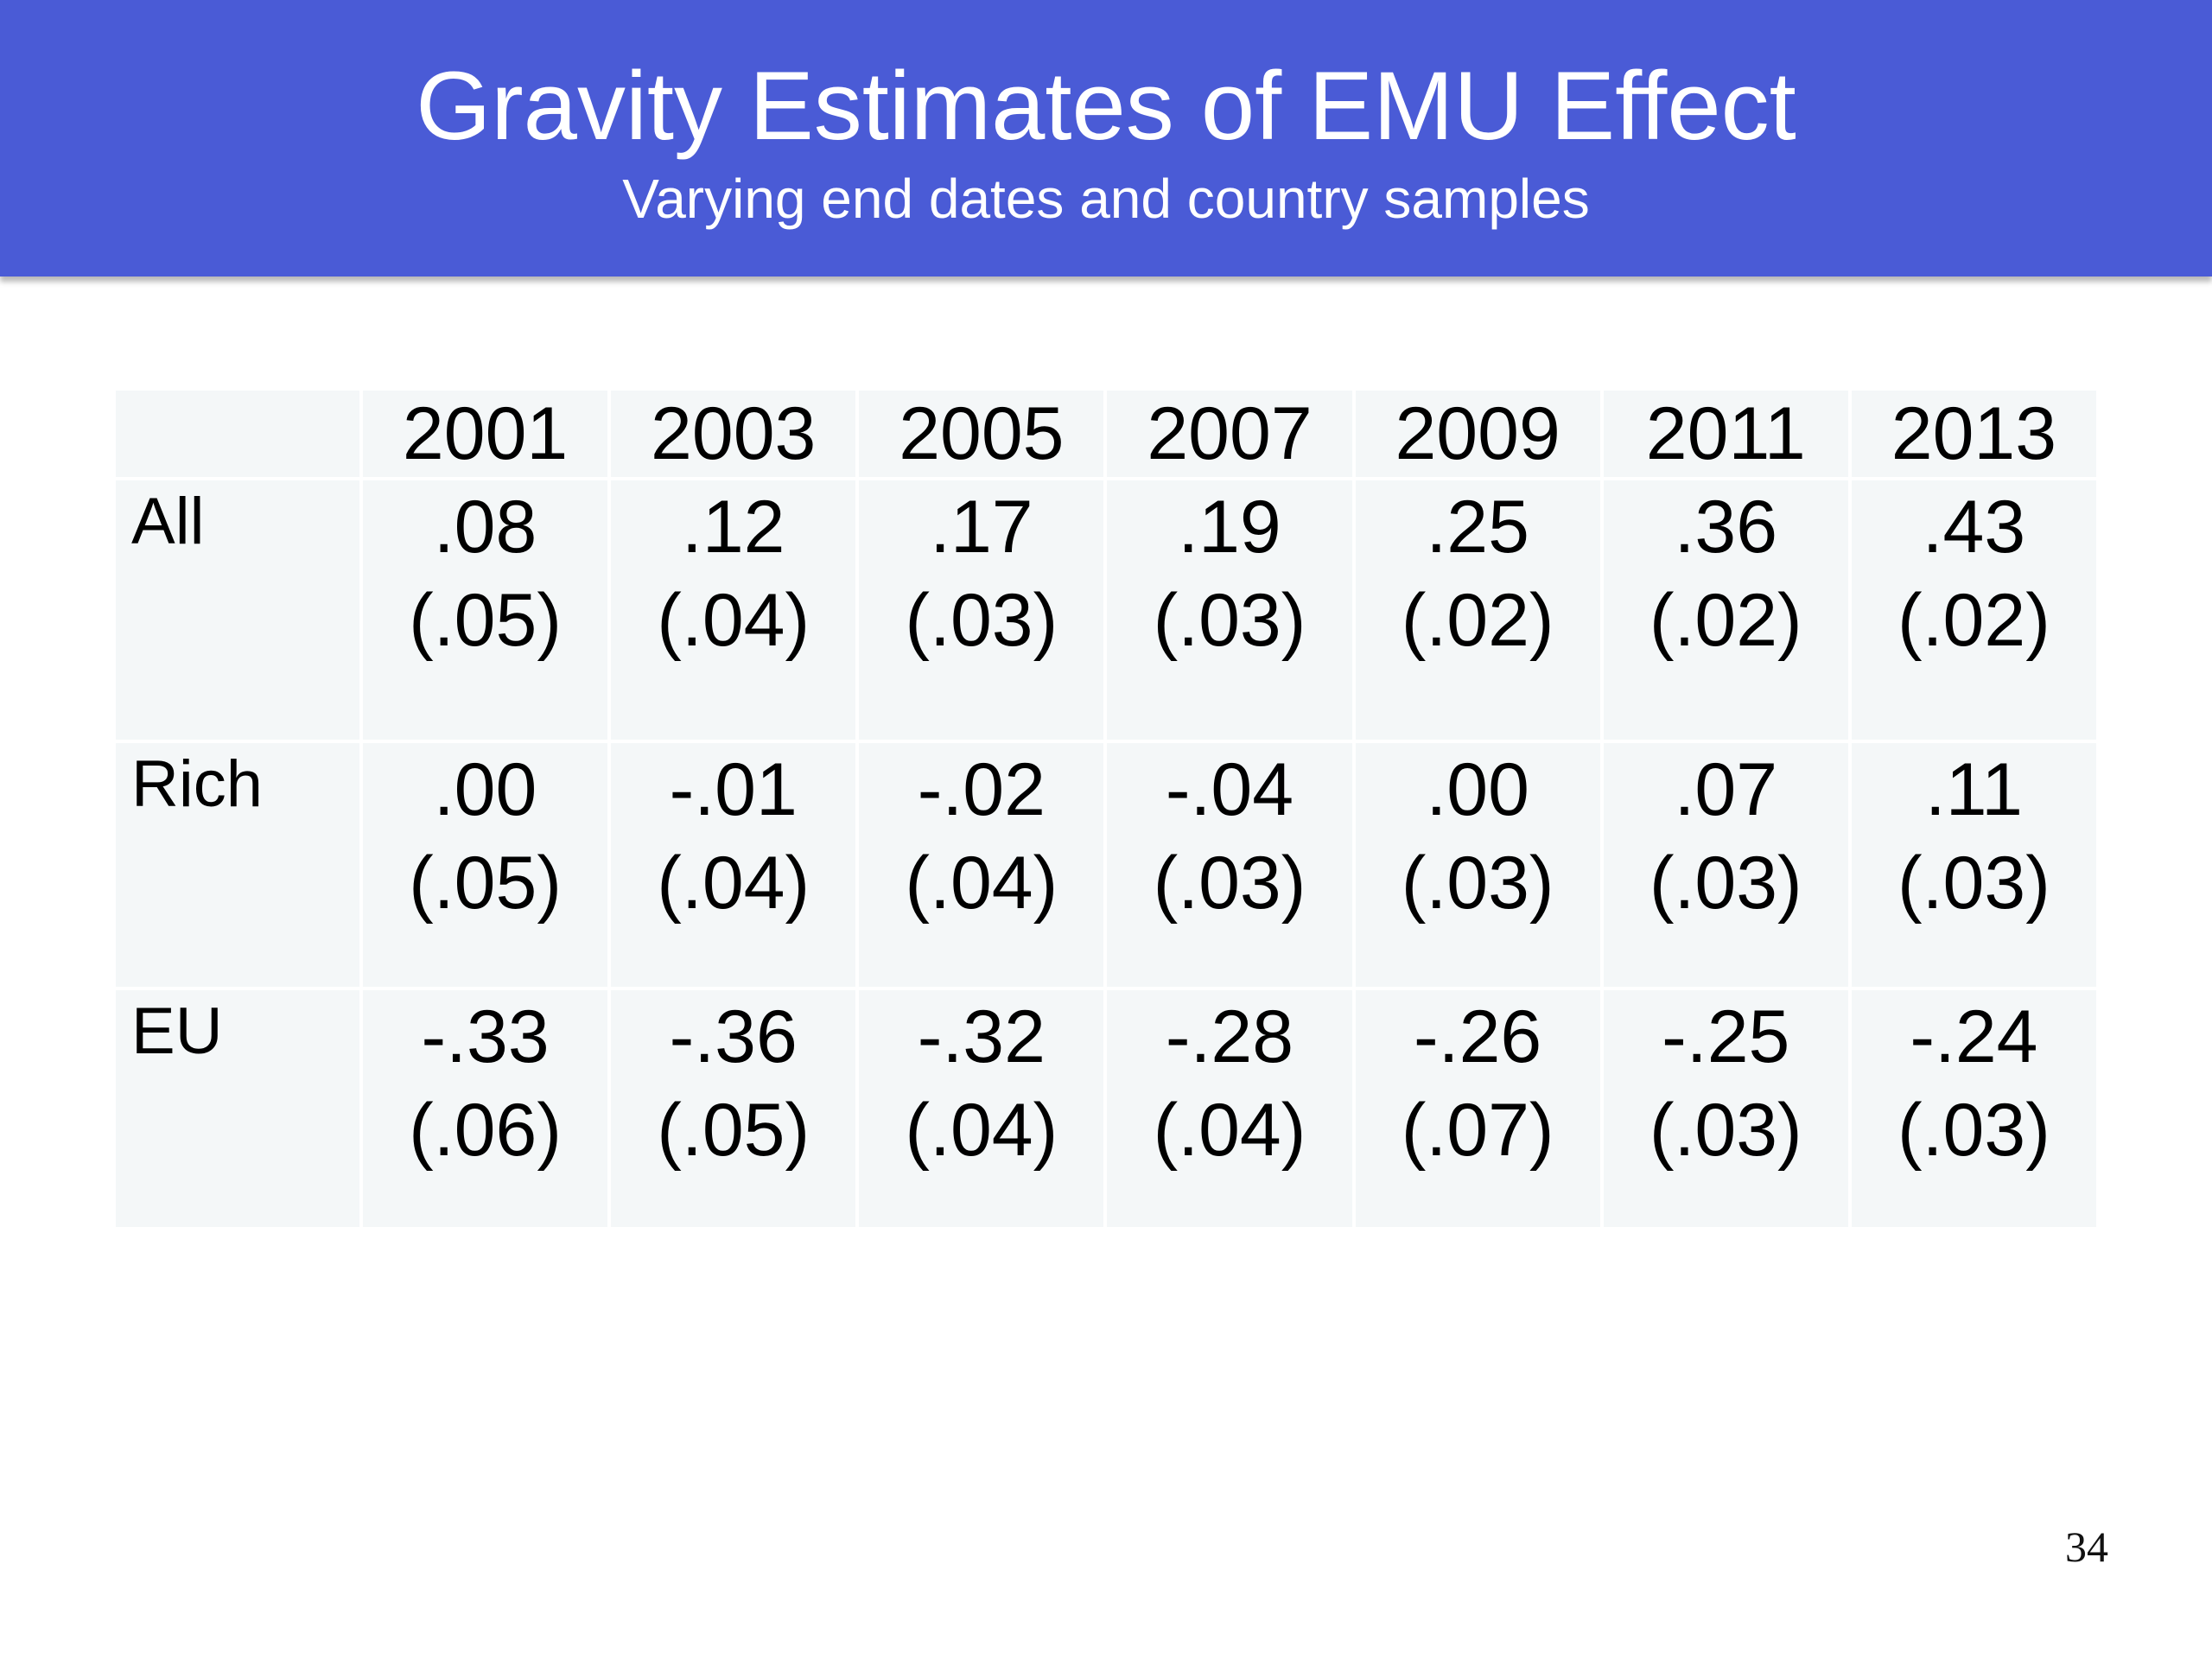 The image size is (2212, 1659). What do you see at coordinates (485, 527) in the screenshot?
I see `estimate-value: .08` at bounding box center [485, 527].